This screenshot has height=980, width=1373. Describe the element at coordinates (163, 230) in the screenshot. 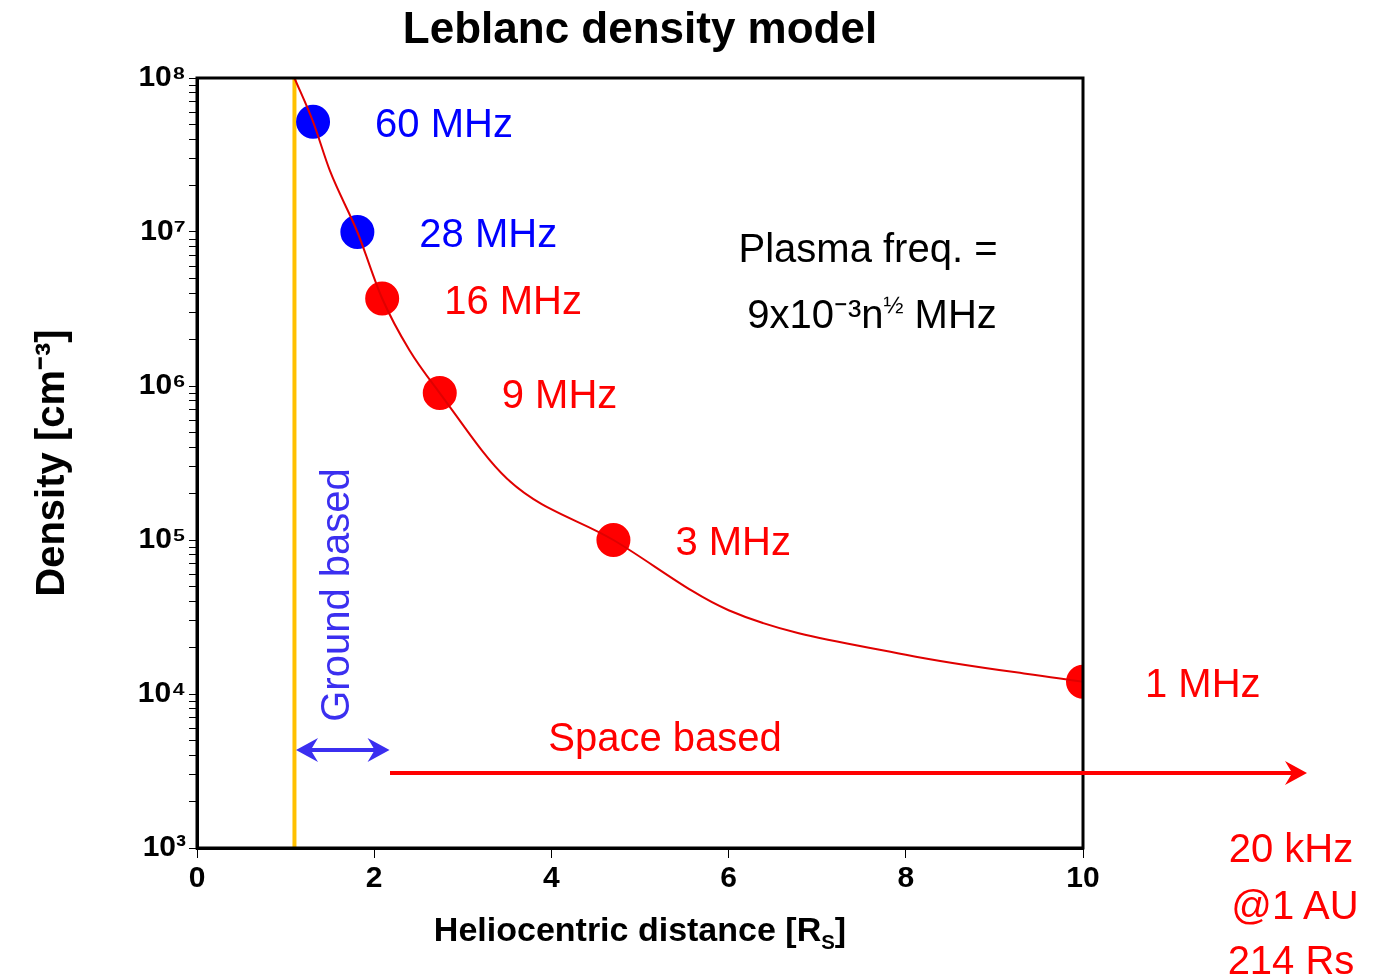

I see `y-tick-label: 10⁷` at that location.